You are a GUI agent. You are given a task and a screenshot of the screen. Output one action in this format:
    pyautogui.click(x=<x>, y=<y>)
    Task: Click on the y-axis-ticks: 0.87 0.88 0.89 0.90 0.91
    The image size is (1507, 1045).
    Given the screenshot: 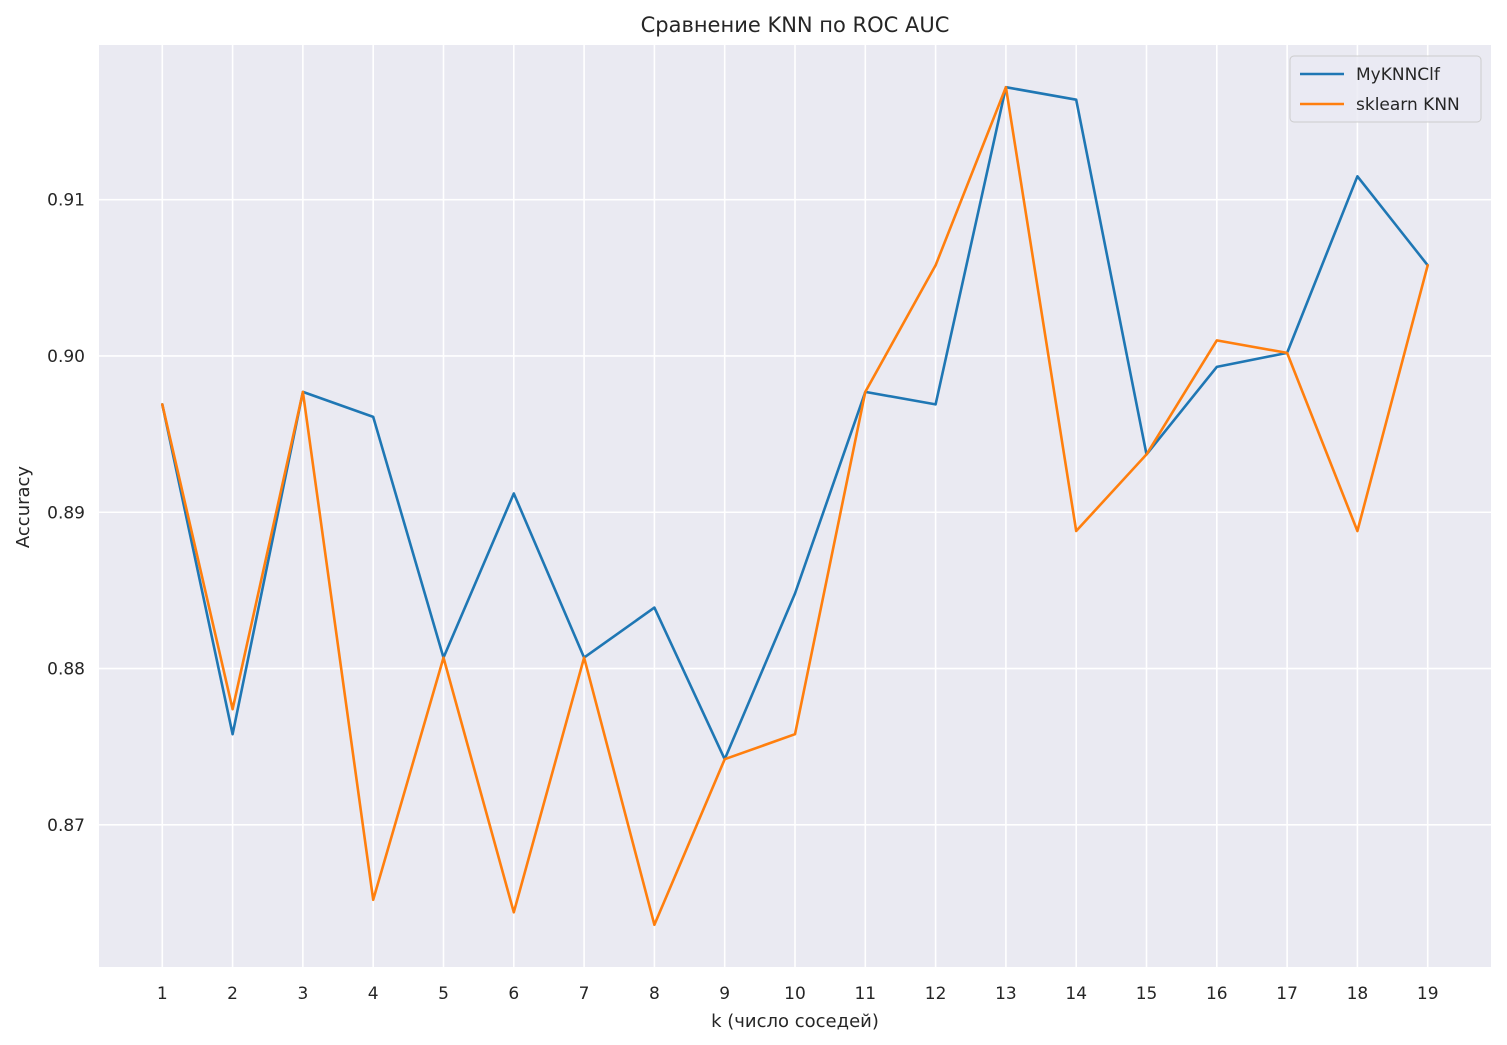 What is the action you would take?
    pyautogui.click(x=66, y=513)
    